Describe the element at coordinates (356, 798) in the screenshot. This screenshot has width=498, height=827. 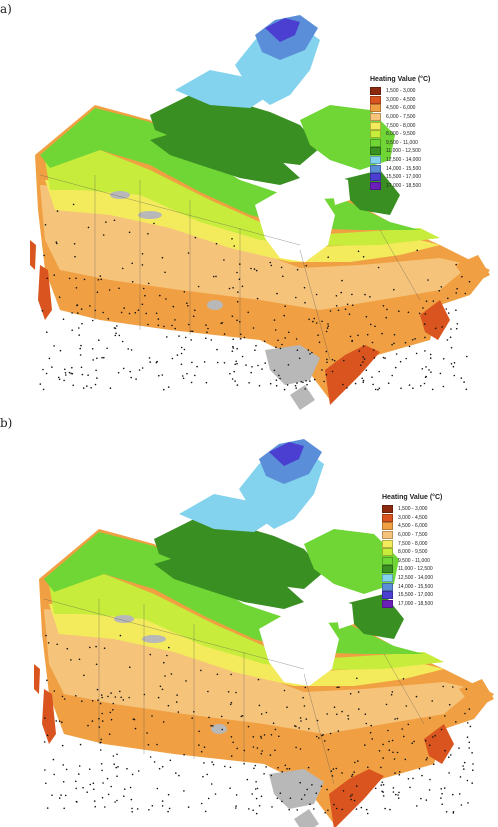
I see `southern-ontario` at that location.